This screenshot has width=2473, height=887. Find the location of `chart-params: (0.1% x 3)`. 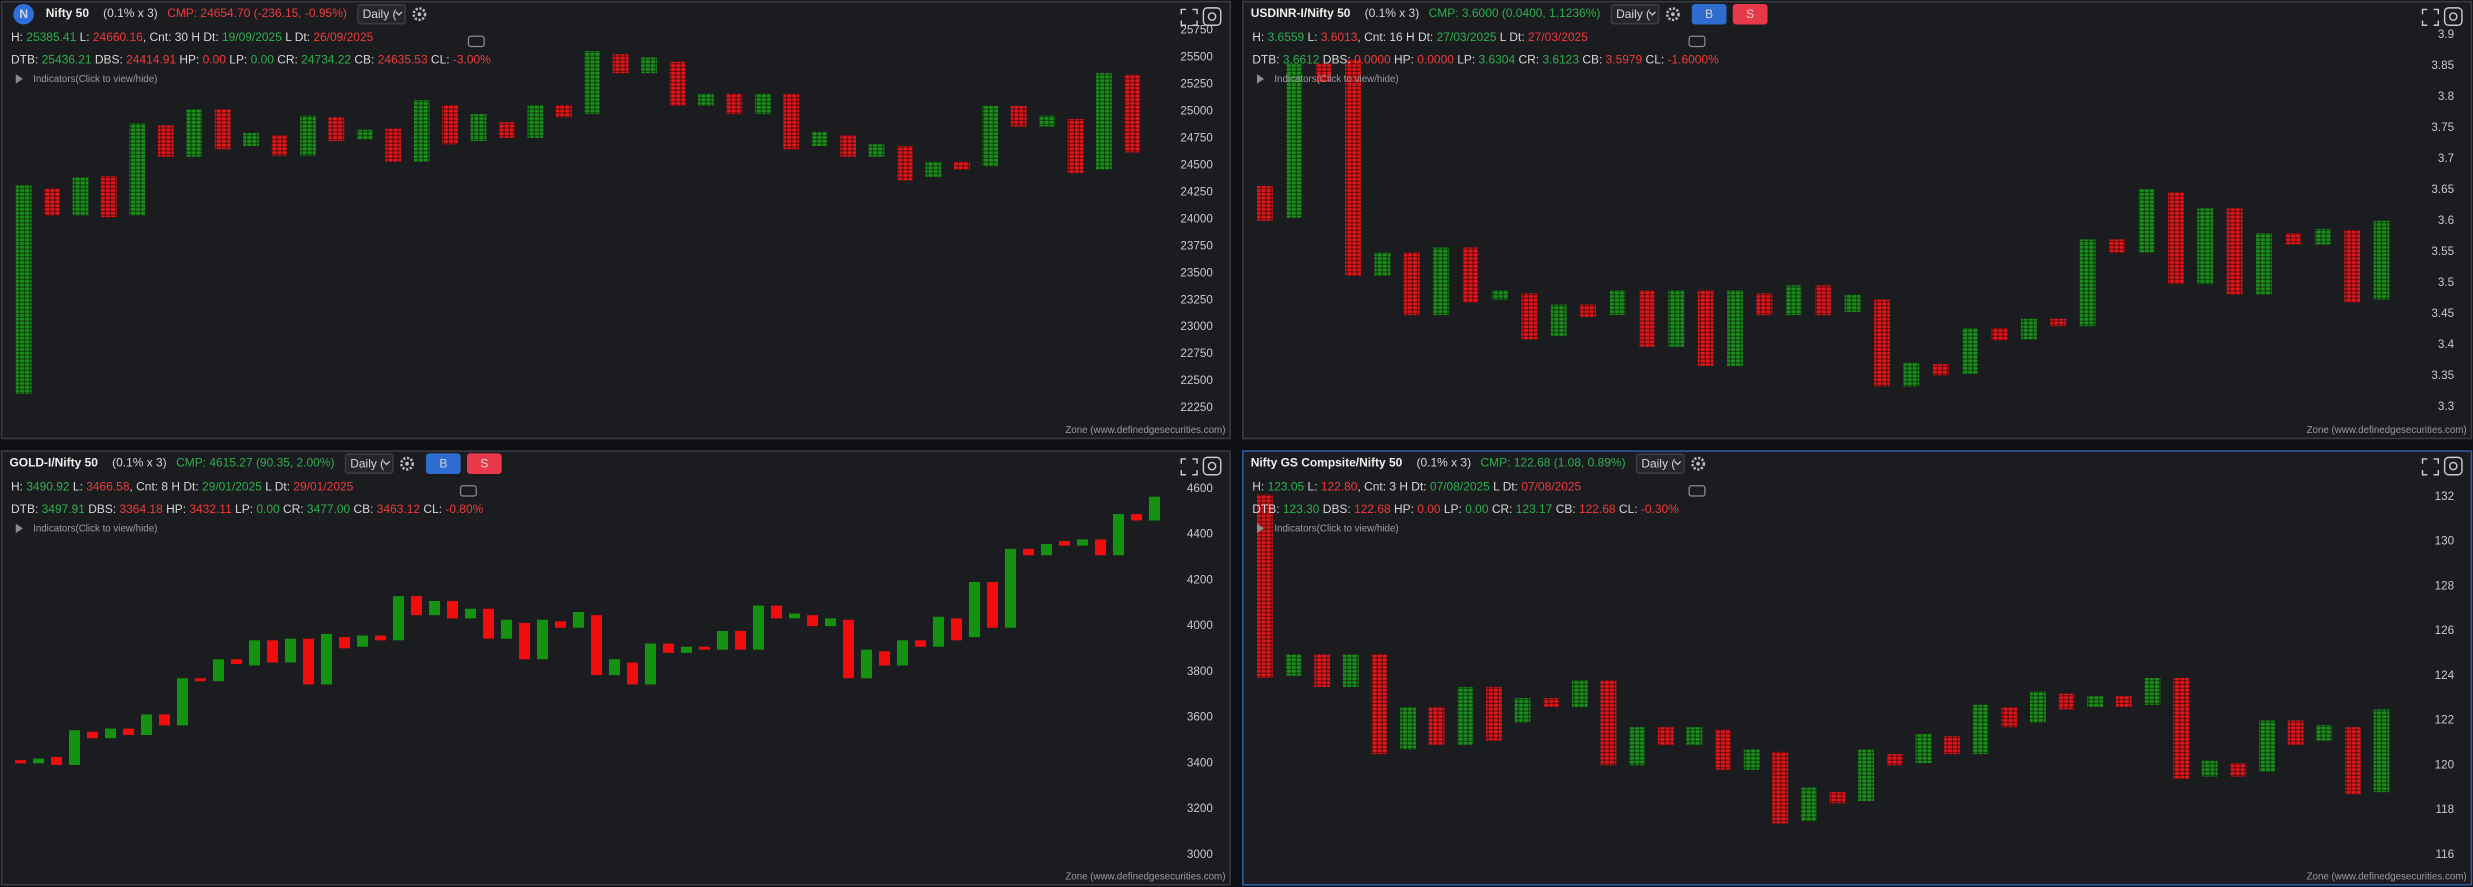

chart-params: (0.1% x 3) is located at coordinates (130, 13).